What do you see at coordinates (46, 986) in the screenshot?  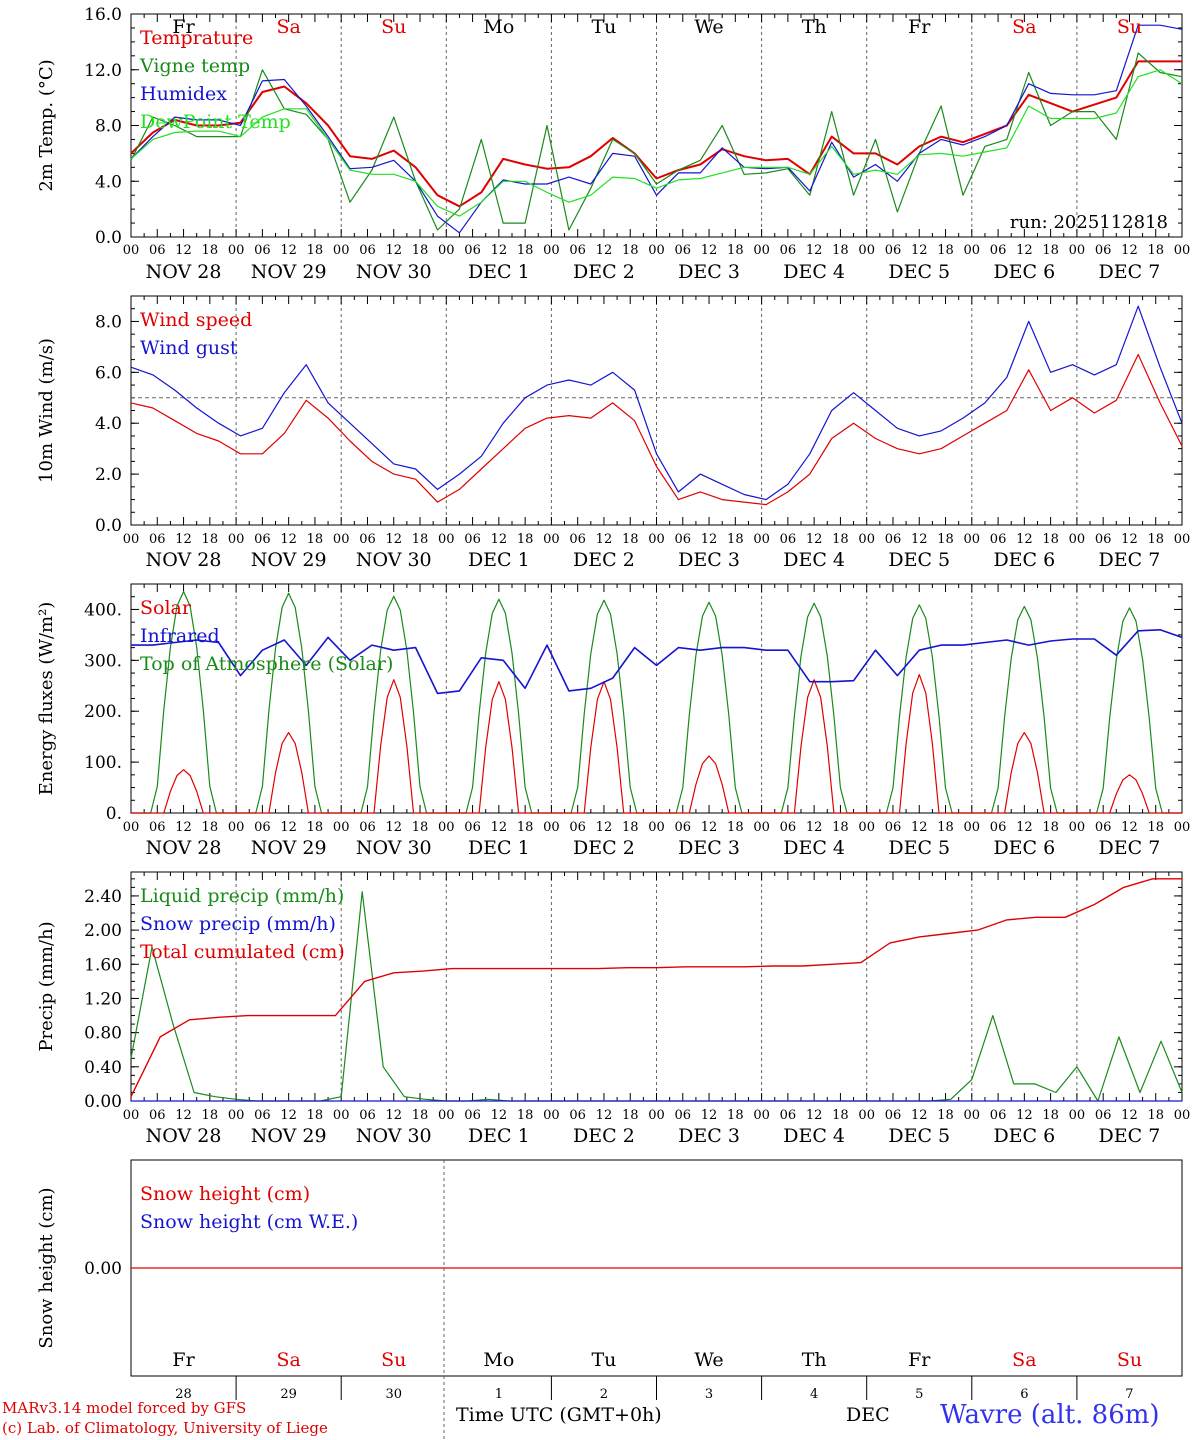 I see `y-axis-label: Precip (mm/h)` at bounding box center [46, 986].